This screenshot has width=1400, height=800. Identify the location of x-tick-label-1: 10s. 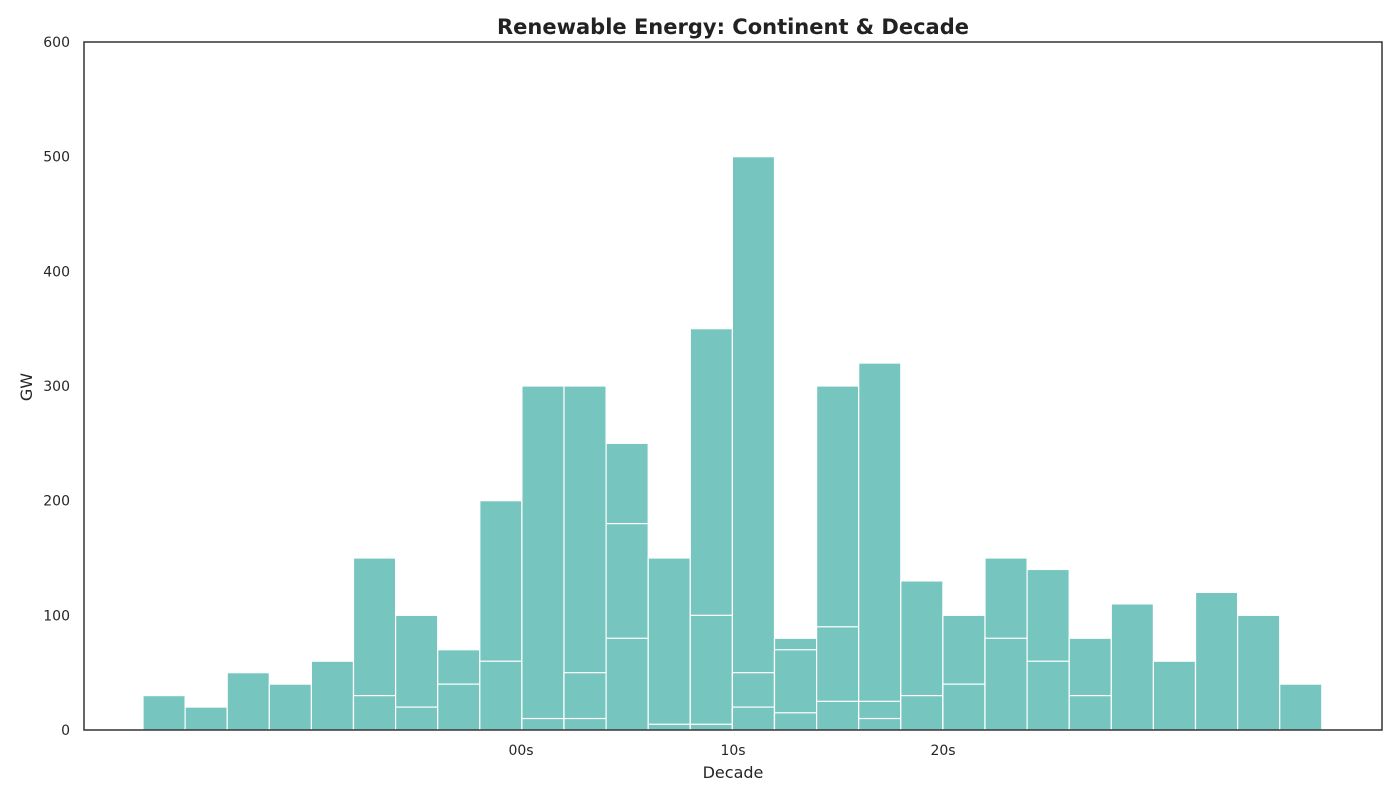
(732, 751).